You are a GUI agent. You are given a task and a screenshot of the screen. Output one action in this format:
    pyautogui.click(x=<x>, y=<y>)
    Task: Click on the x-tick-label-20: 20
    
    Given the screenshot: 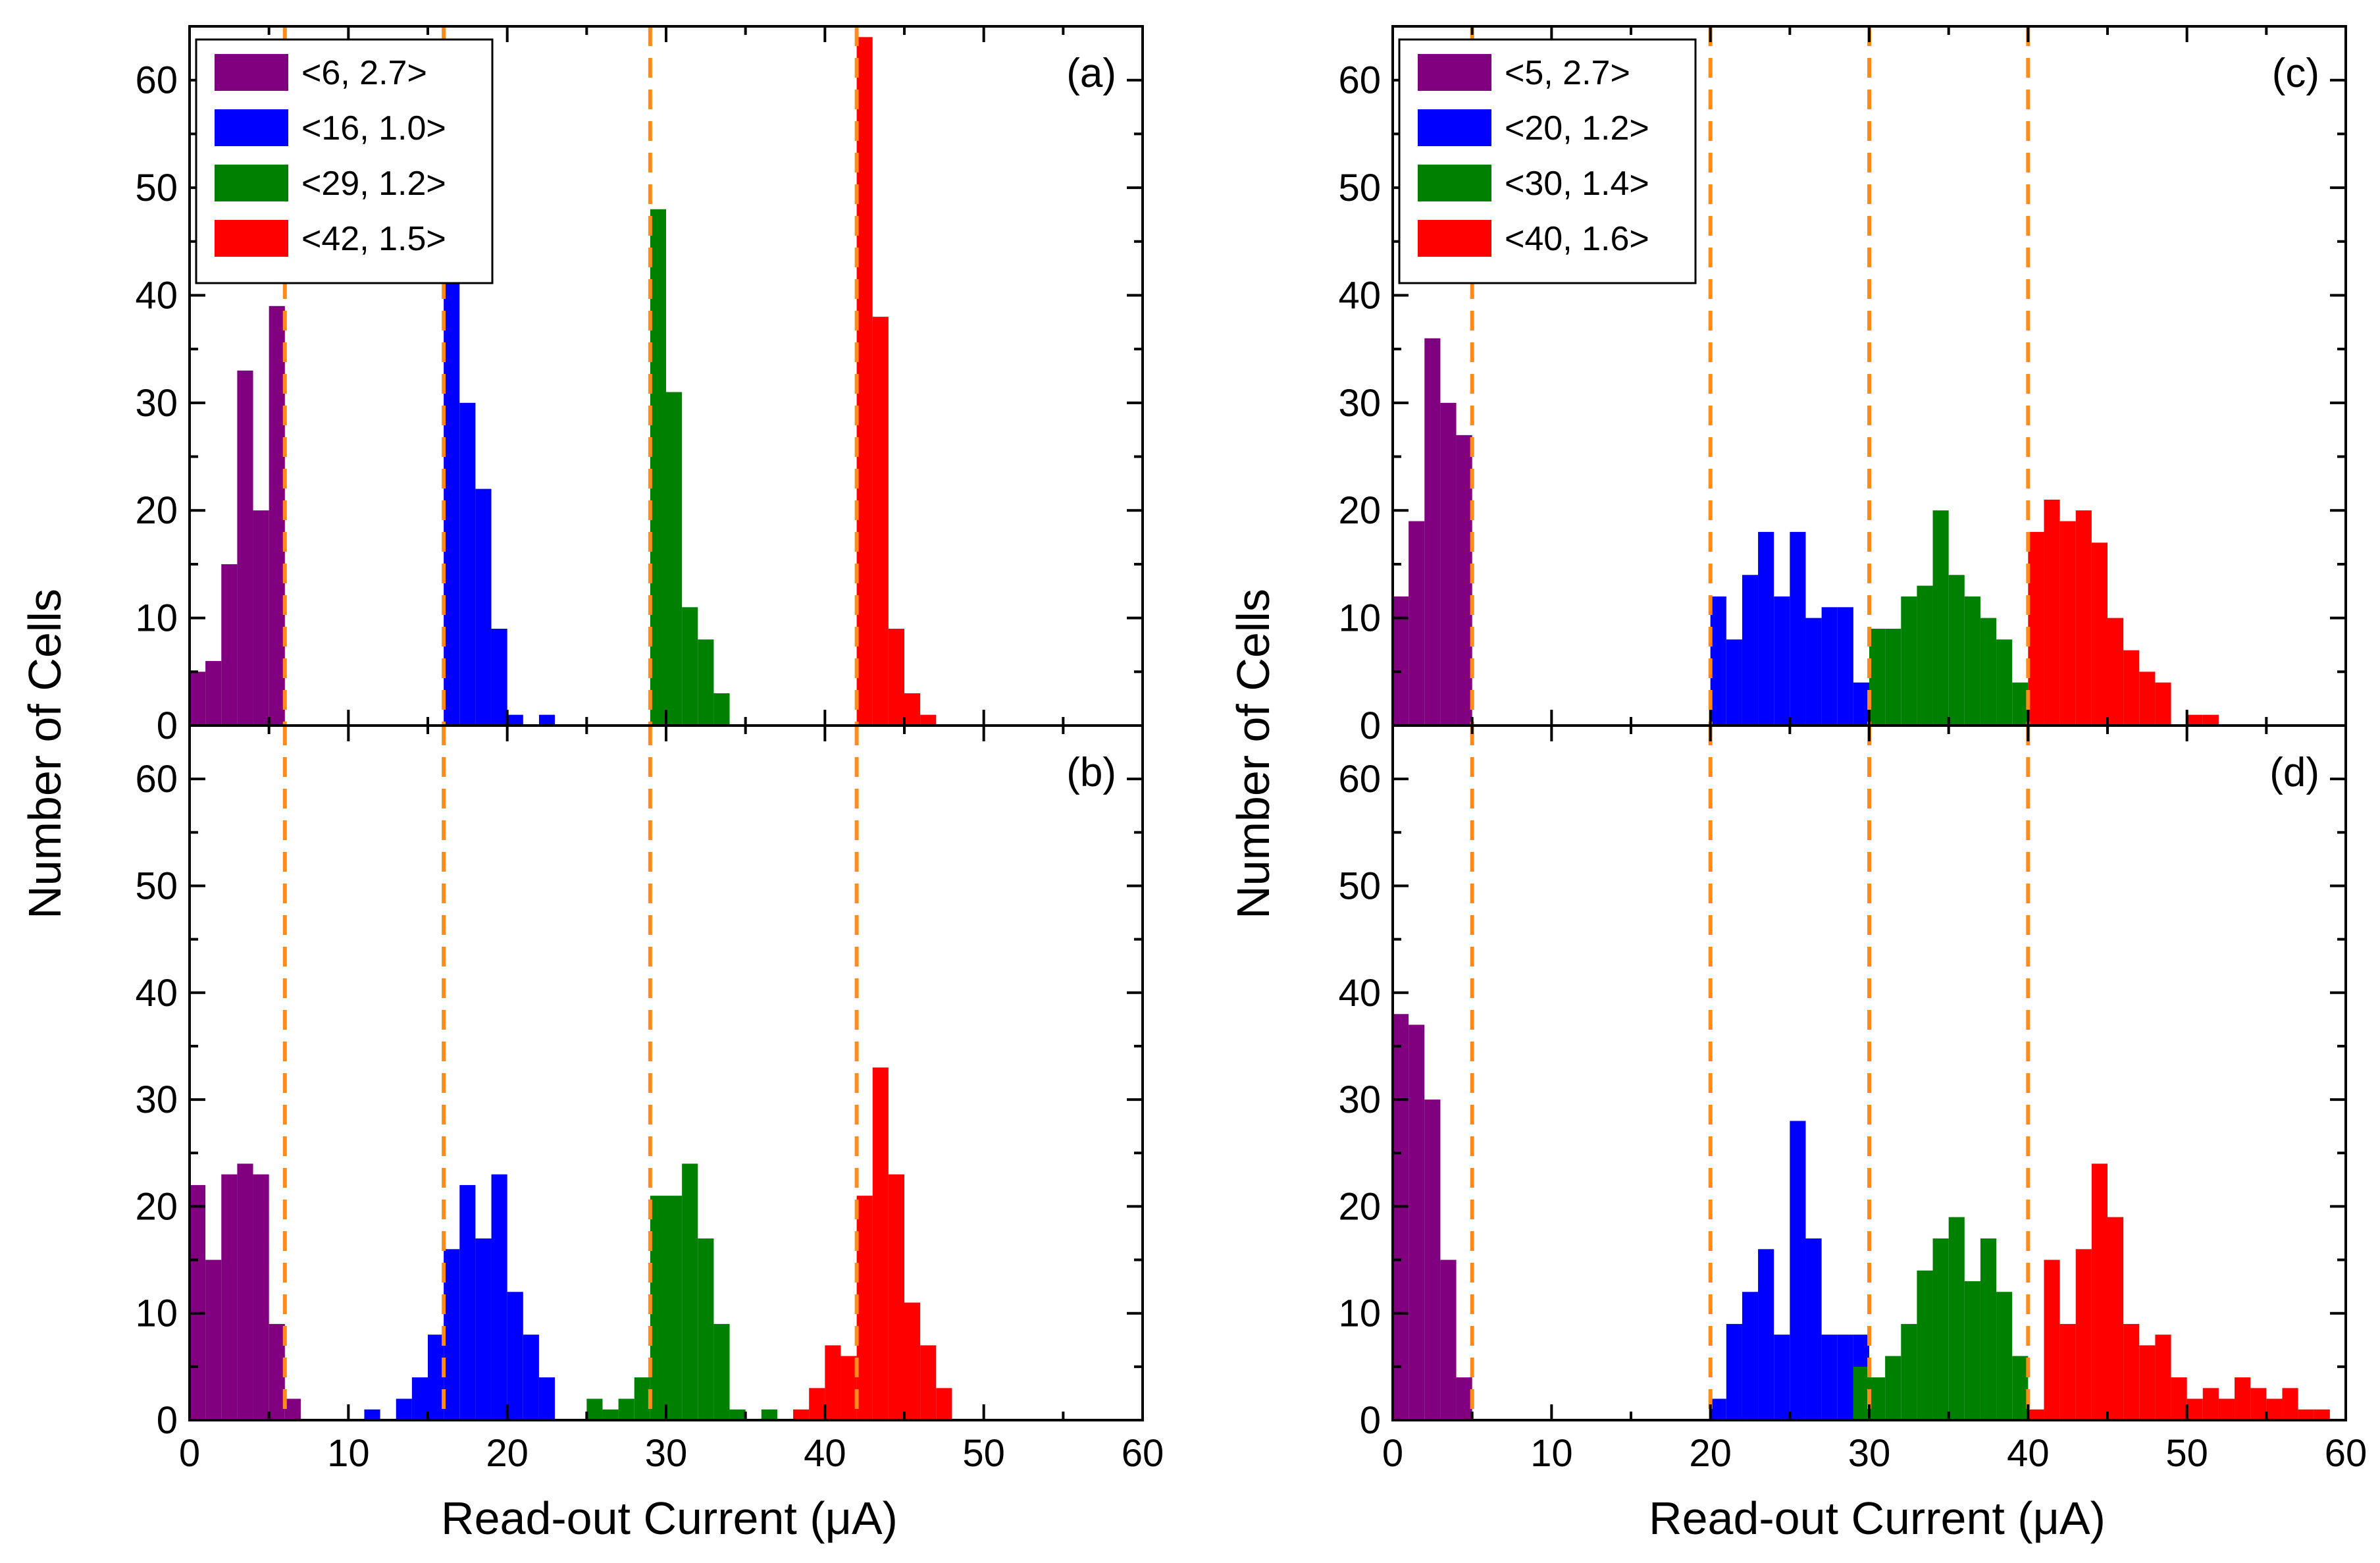 What is the action you would take?
    pyautogui.click(x=507, y=1453)
    